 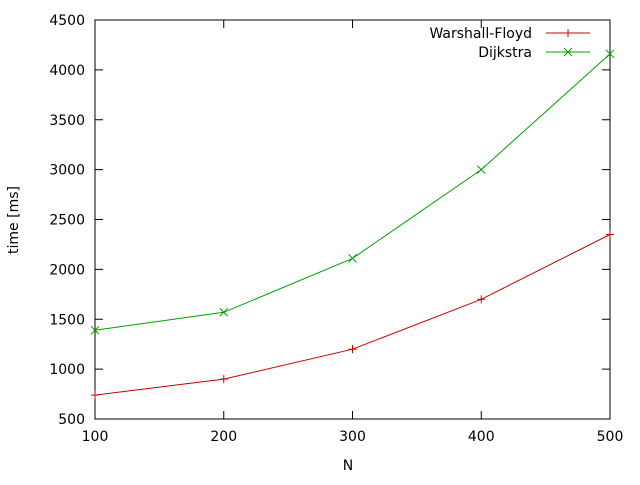 What do you see at coordinates (14, 220) in the screenshot?
I see `y-axis-label: time [ms]` at bounding box center [14, 220].